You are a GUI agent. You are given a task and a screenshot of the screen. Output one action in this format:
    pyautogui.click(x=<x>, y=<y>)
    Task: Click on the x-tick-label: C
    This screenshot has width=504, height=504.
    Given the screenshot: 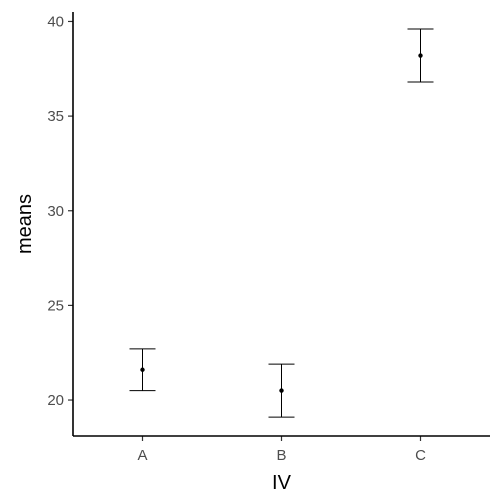 What is the action you would take?
    pyautogui.click(x=420, y=455)
    